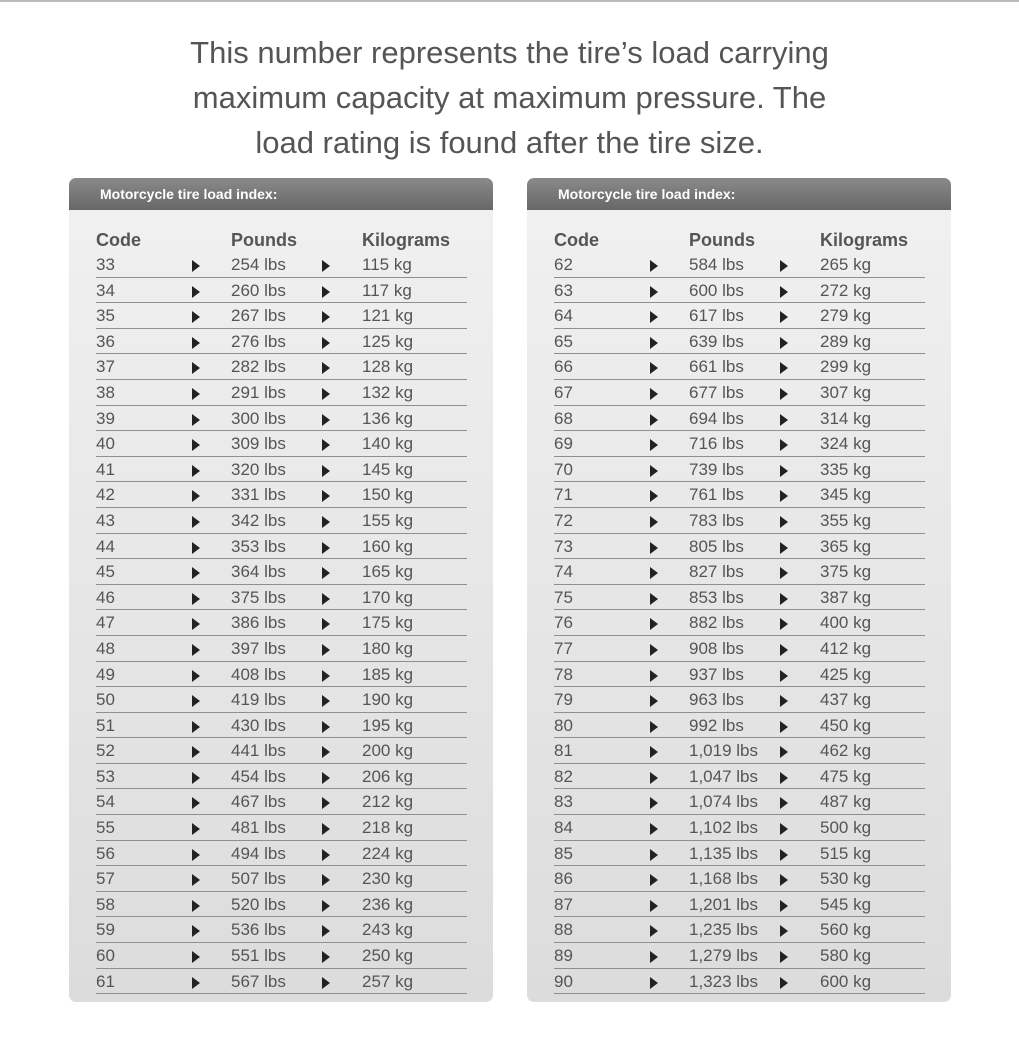 The height and width of the screenshot is (1050, 1019). I want to click on pounds-cell: 992 lbs, so click(716, 725).